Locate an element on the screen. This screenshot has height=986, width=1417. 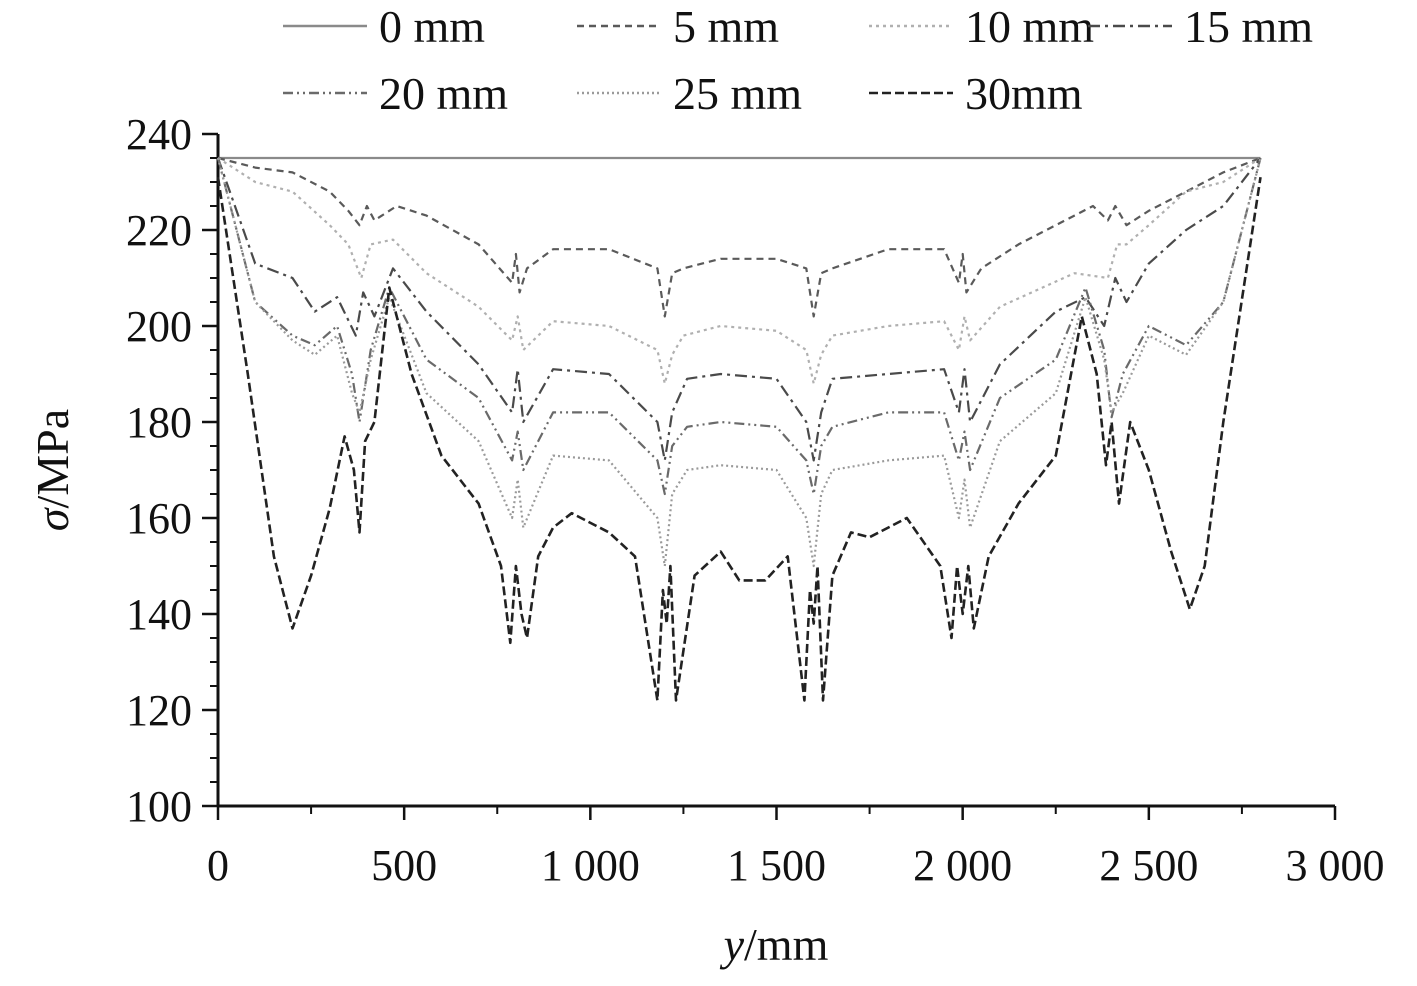
legend-item: 15 mm is located at coordinates (1200, 26).